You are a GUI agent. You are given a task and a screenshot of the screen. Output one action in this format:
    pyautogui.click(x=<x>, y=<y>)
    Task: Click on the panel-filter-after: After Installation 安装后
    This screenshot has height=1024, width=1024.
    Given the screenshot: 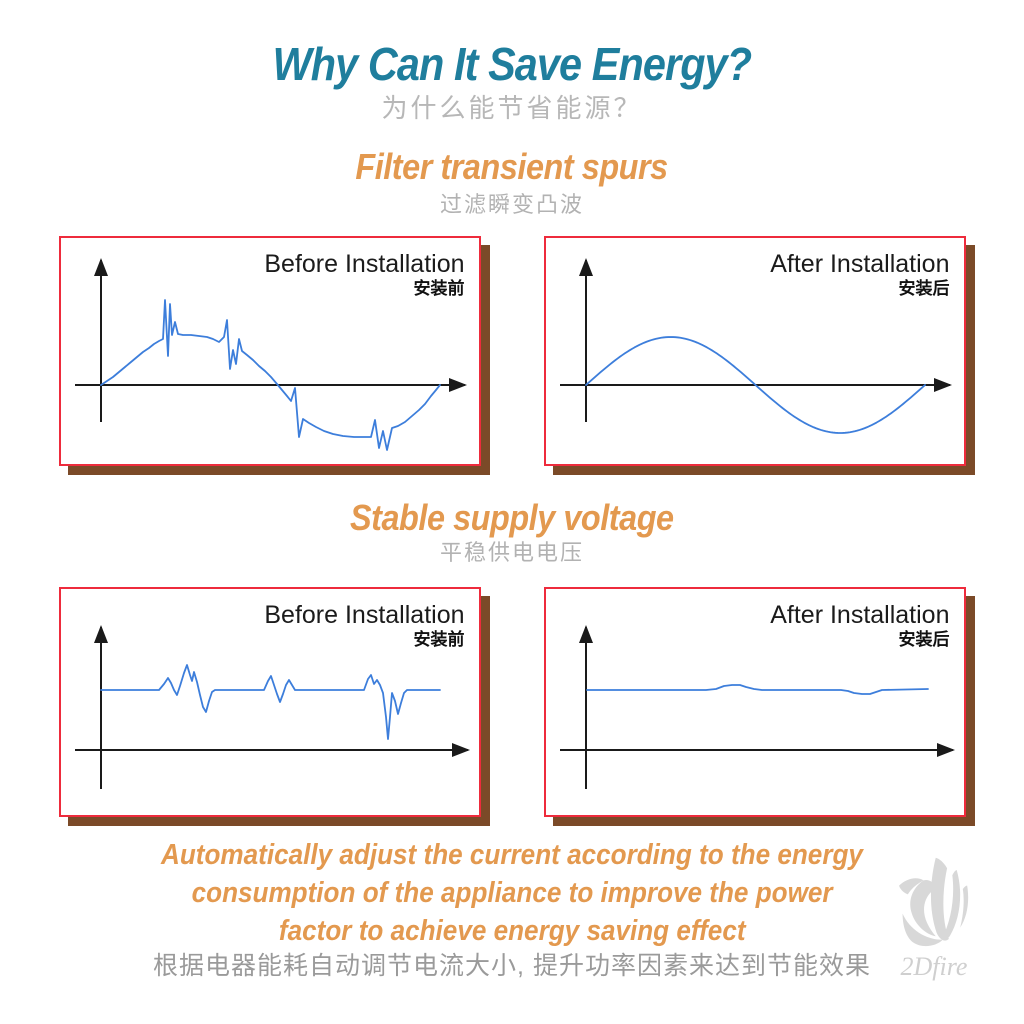 What is the action you would take?
    pyautogui.click(x=754, y=351)
    